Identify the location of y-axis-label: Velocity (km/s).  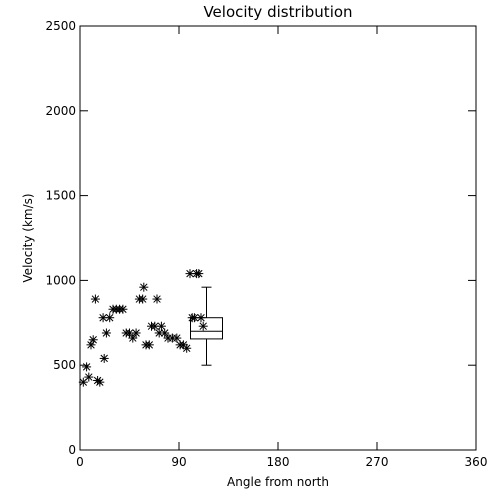
(28, 237).